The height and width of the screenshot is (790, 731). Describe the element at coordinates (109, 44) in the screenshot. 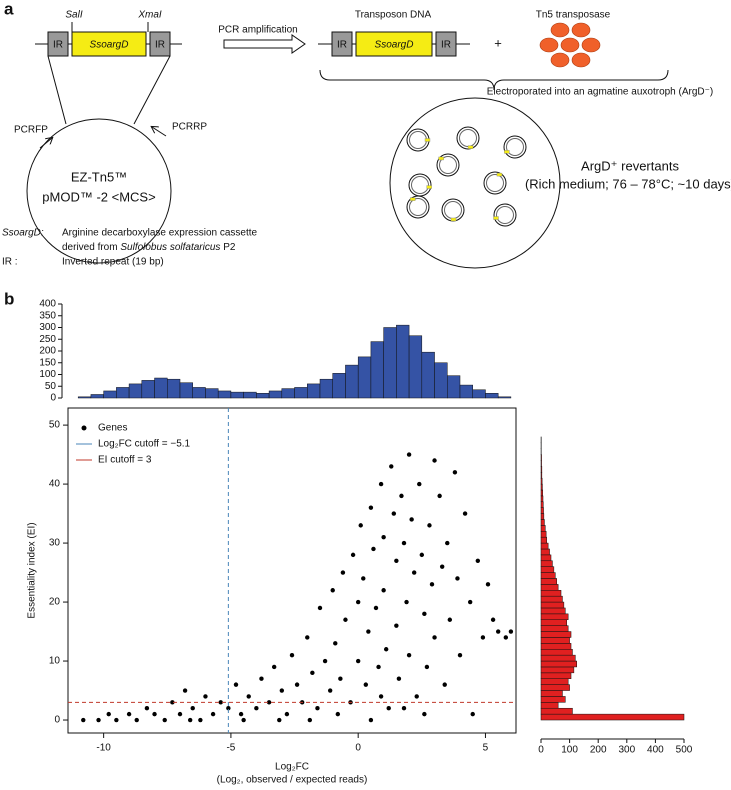

I see `gene-box` at that location.